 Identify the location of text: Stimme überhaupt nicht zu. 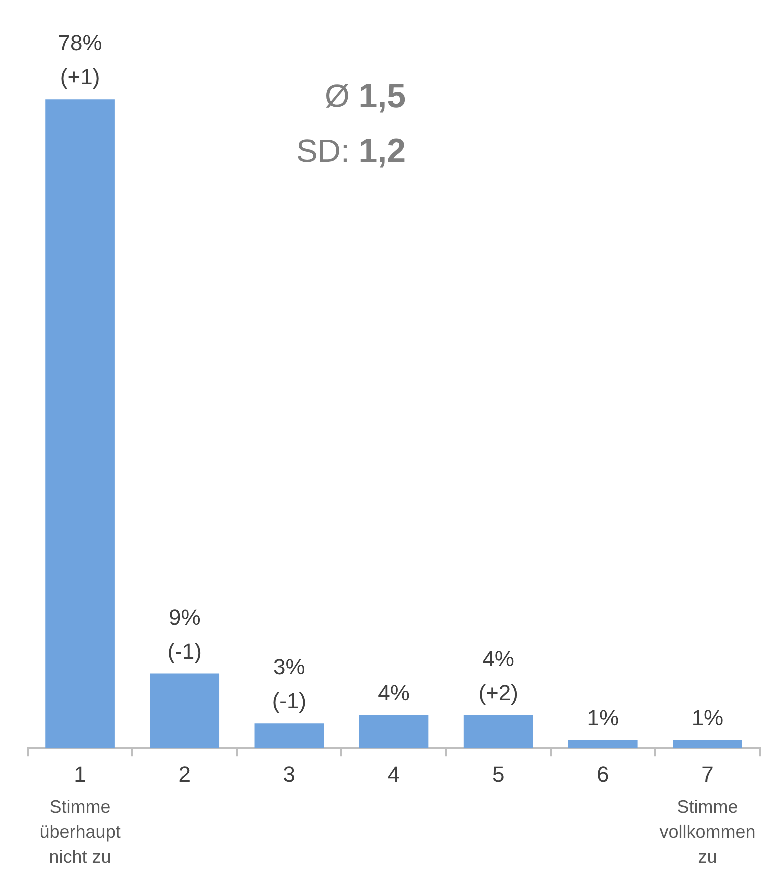
(80, 831).